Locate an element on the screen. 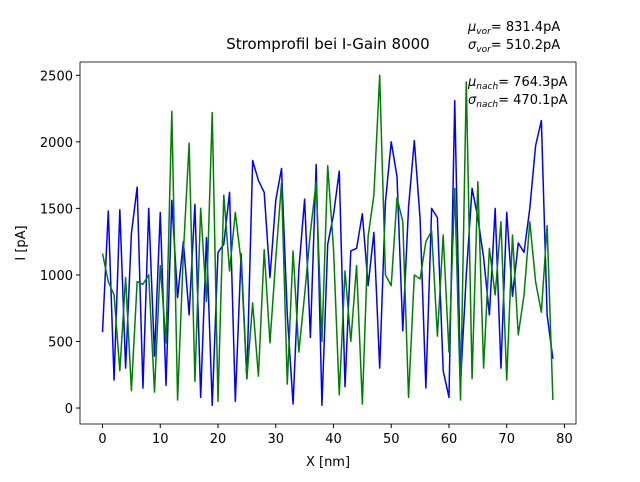 The height and width of the screenshot is (482, 640). x-tick-label: 40 is located at coordinates (333, 439).